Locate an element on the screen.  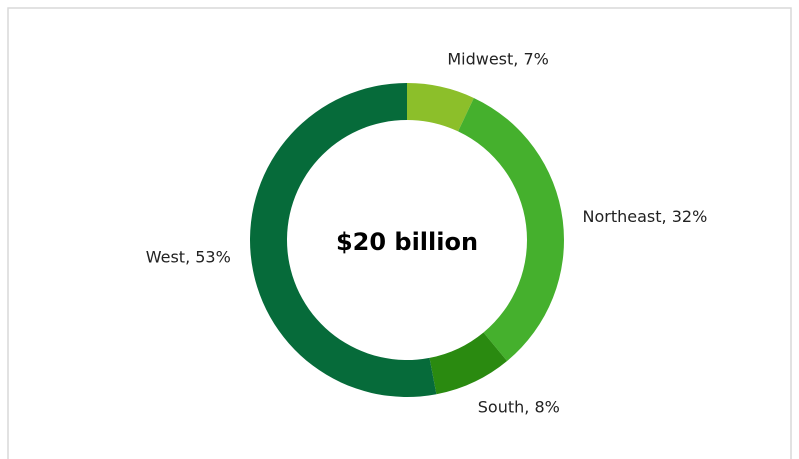
data-label: West, 53% is located at coordinates (188, 256).